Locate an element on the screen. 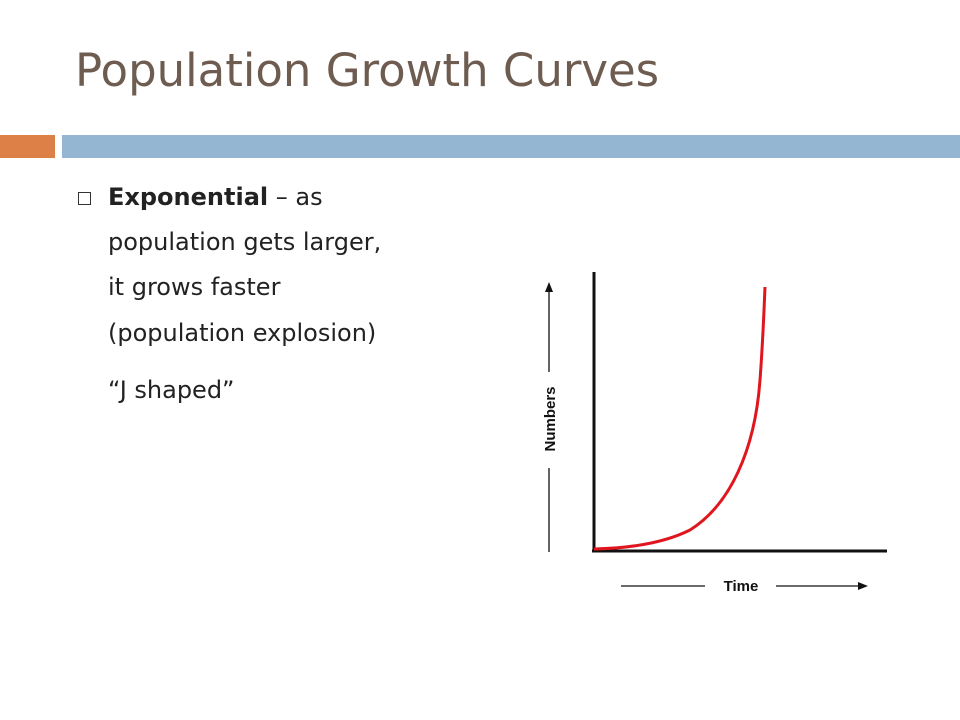  bullet-icon is located at coordinates (84, 198).